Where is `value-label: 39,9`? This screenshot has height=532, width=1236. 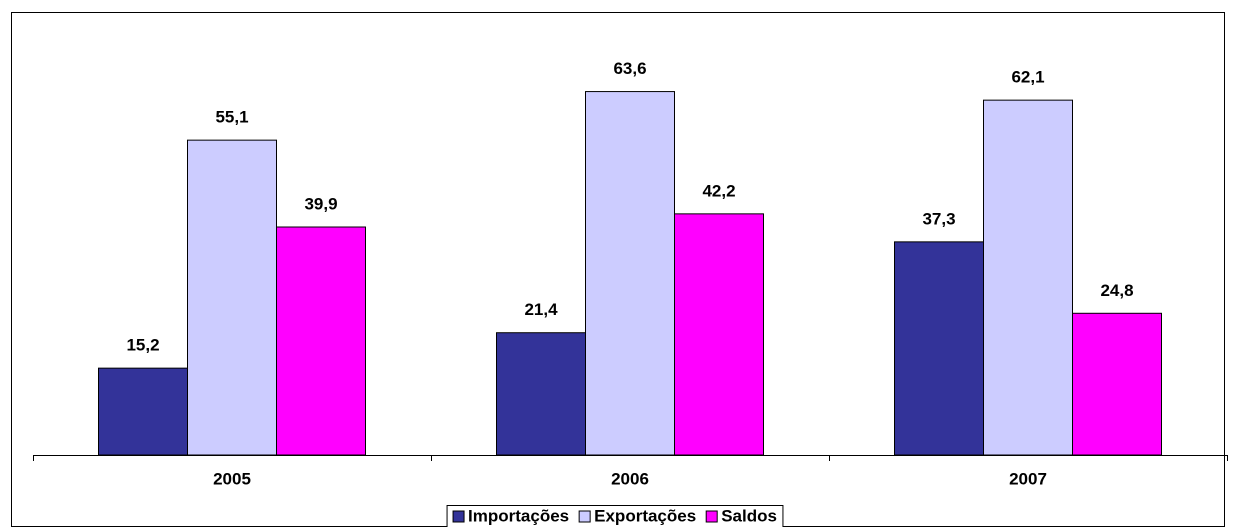 value-label: 39,9 is located at coordinates (320, 203).